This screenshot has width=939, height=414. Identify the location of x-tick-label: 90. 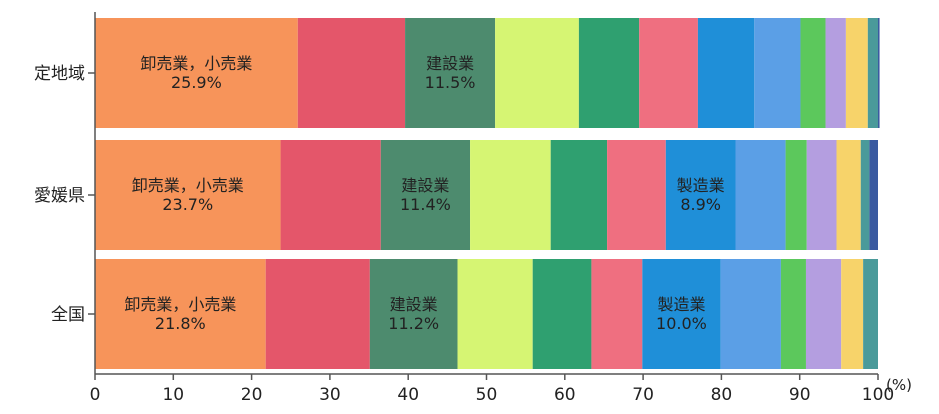
(800, 395).